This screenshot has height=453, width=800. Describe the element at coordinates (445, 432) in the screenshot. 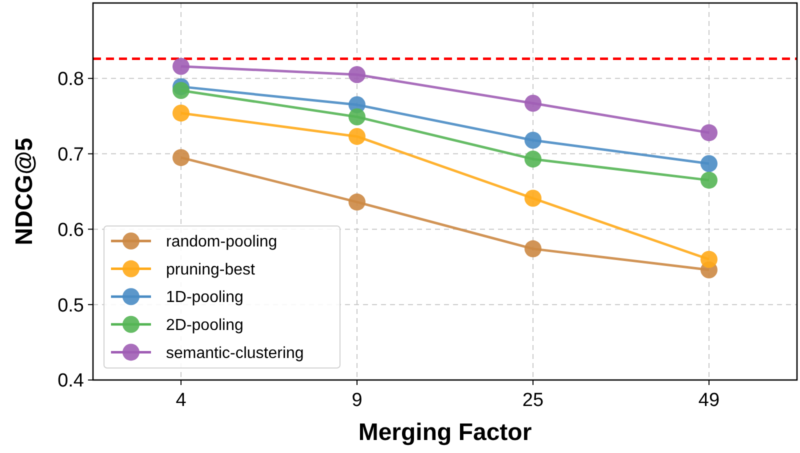

I see `x-axis-title: Merging Factor` at that location.